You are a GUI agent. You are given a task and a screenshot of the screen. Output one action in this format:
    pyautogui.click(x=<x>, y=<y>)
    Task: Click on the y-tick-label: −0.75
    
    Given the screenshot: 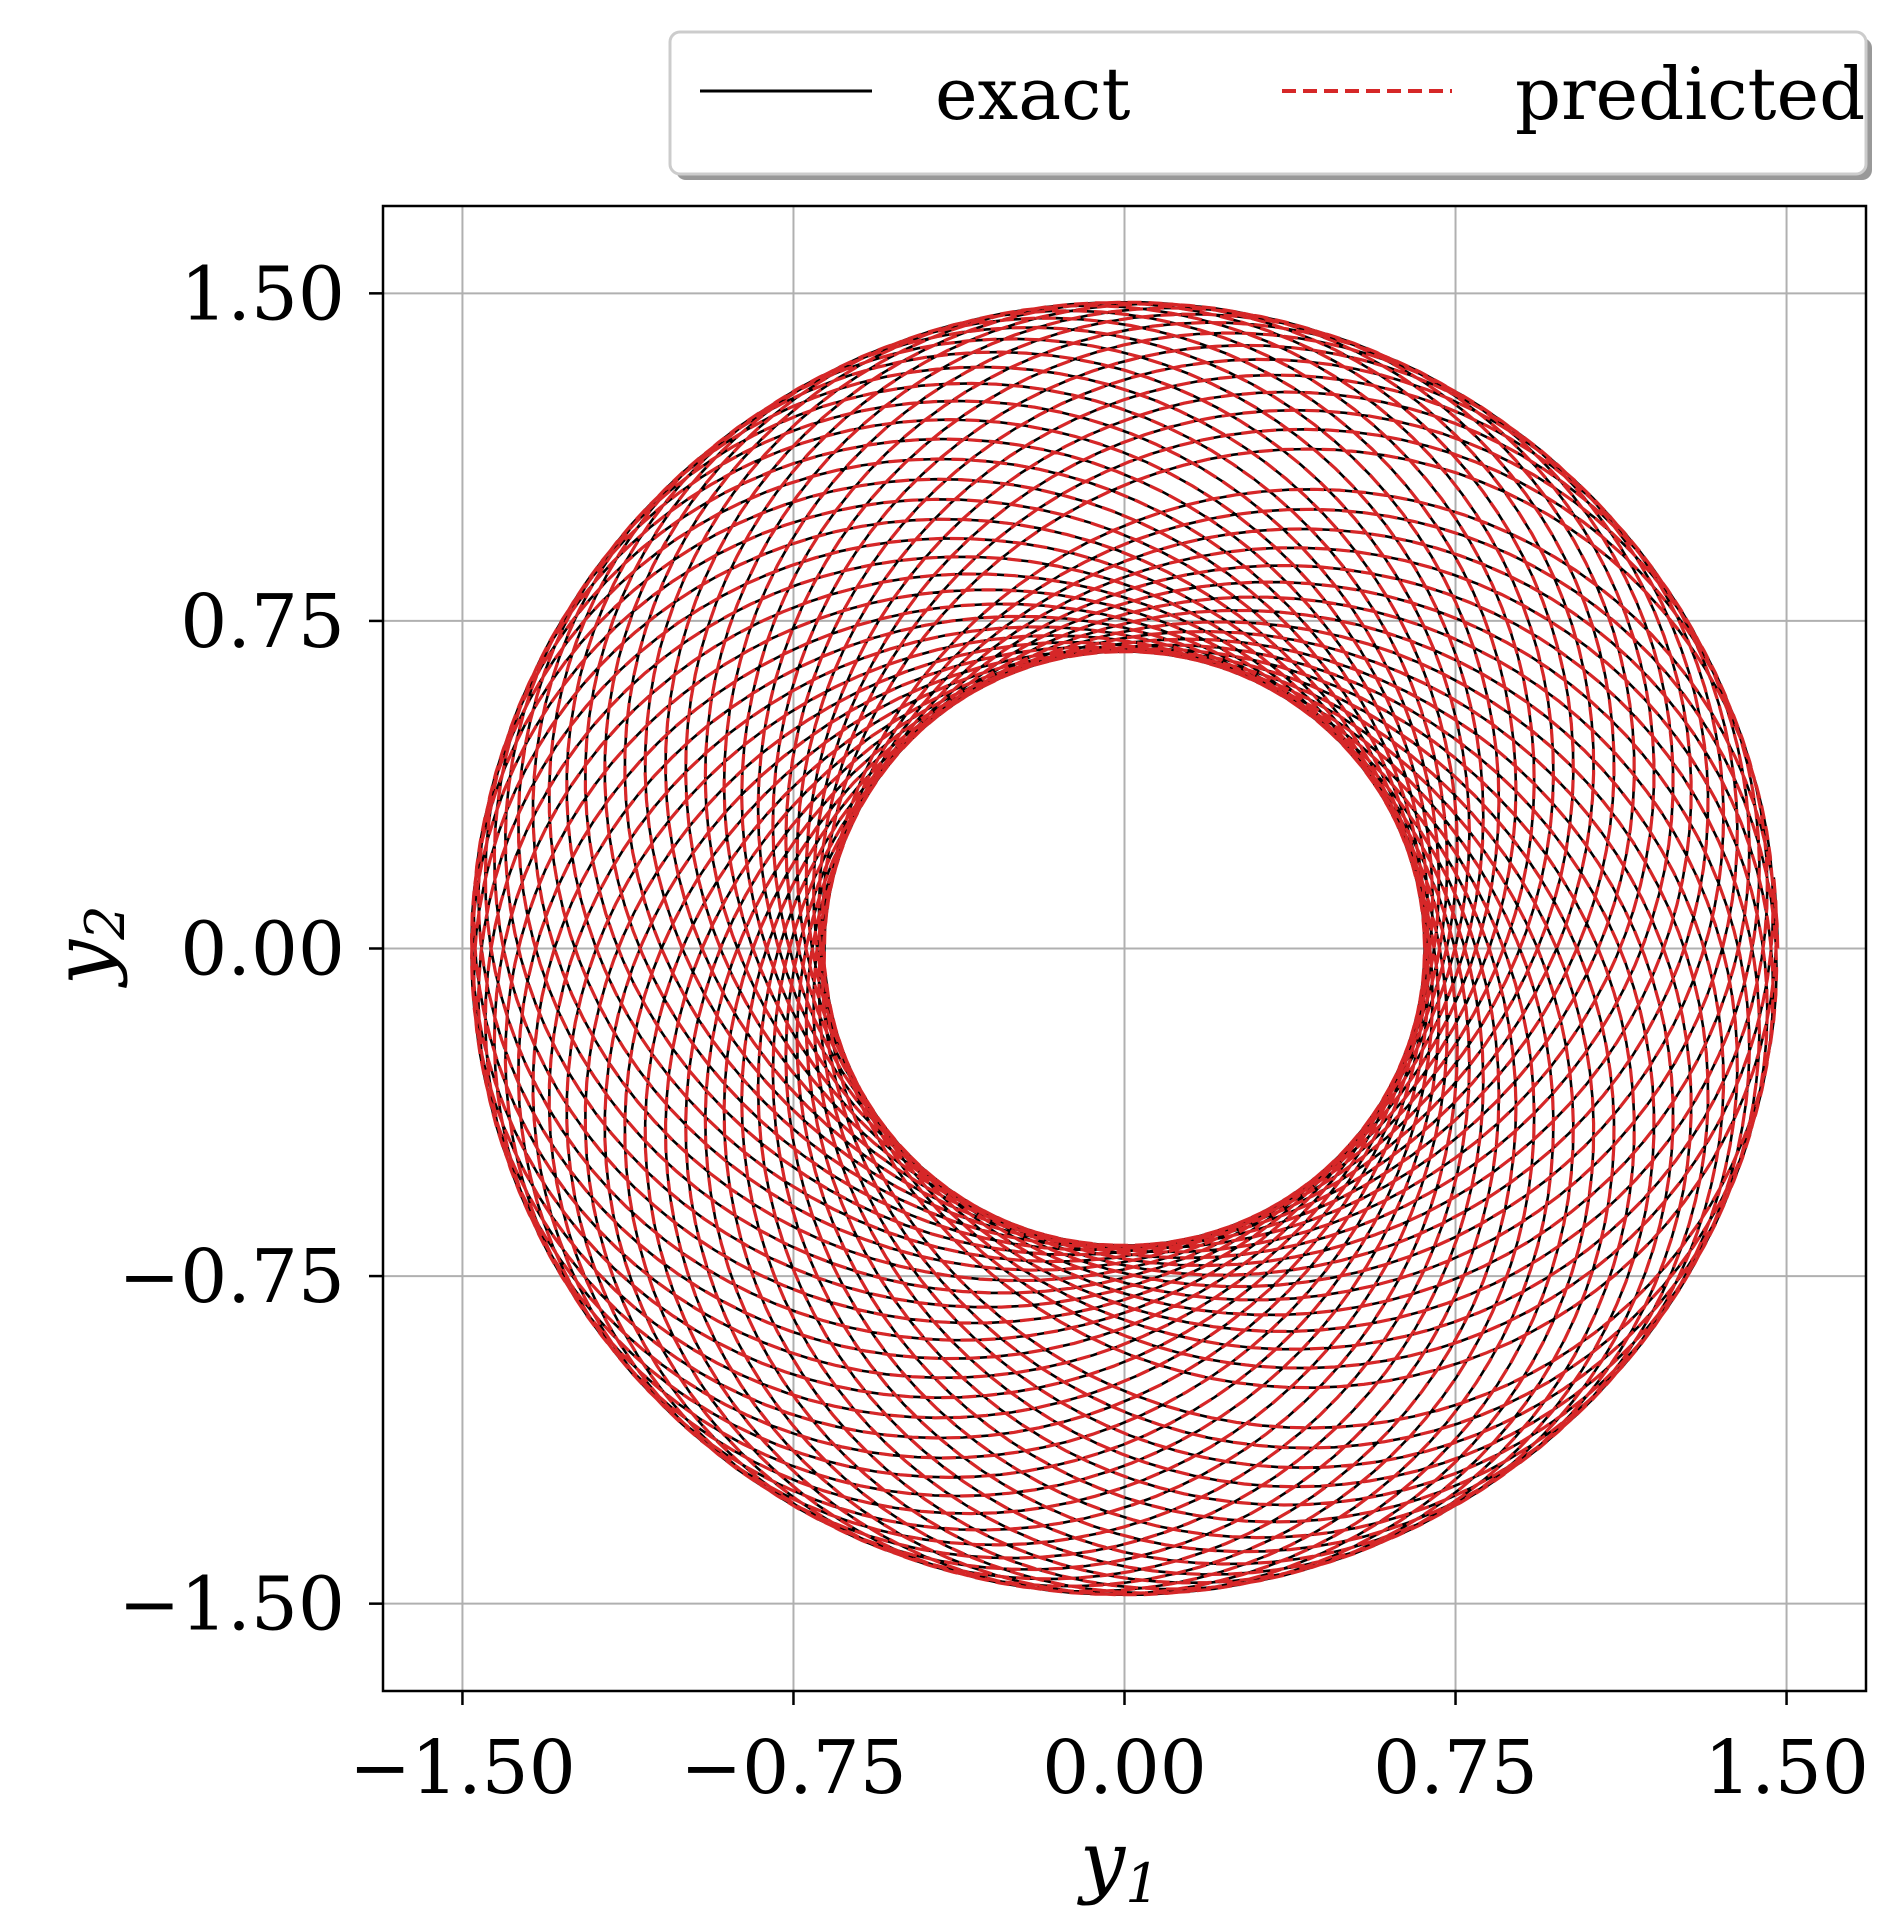 What is the action you would take?
    pyautogui.click(x=231, y=1277)
    